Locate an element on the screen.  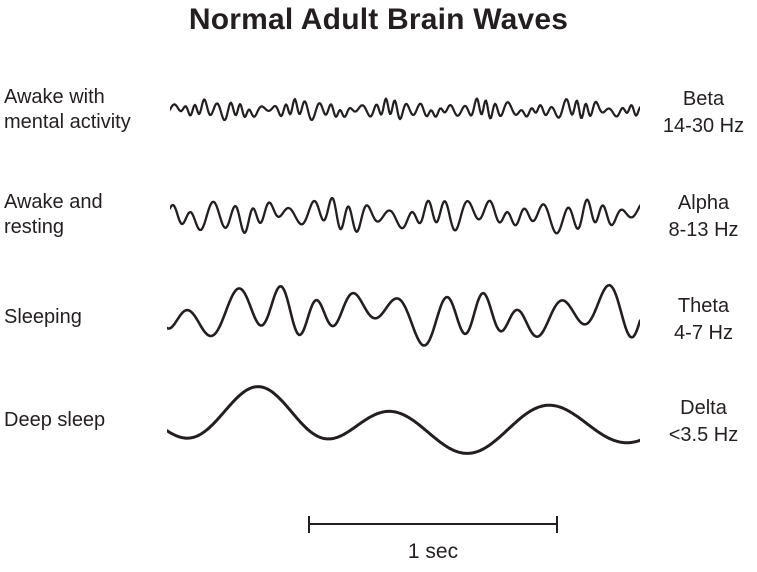
band-name: Beta is located at coordinates (703, 99).